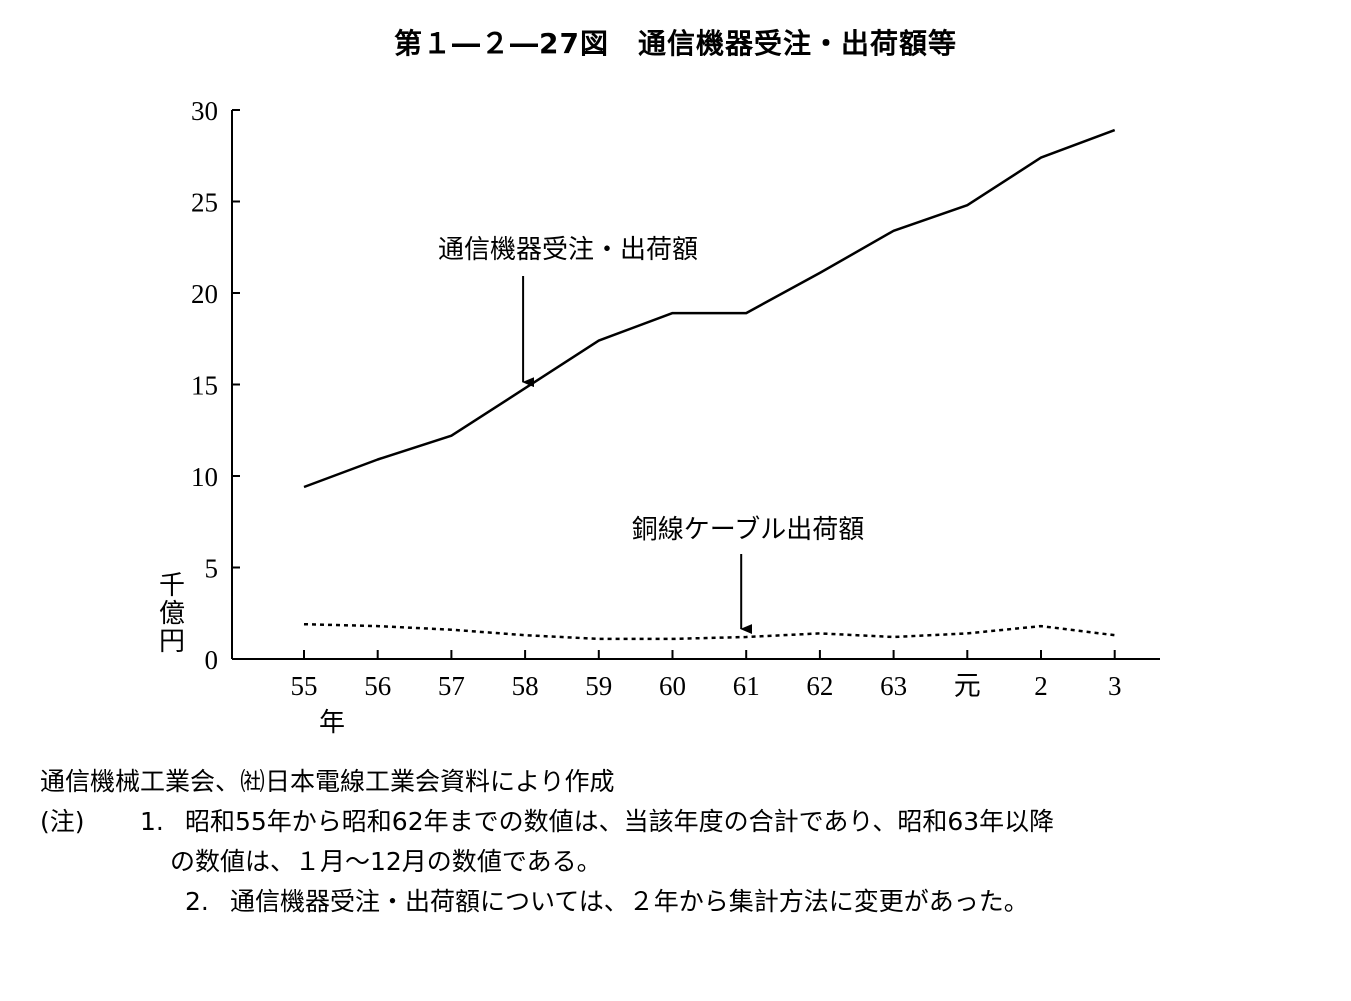 This screenshot has width=1351, height=1001. Describe the element at coordinates (672, 686) in the screenshot. I see `x-tick-label: 60` at that location.